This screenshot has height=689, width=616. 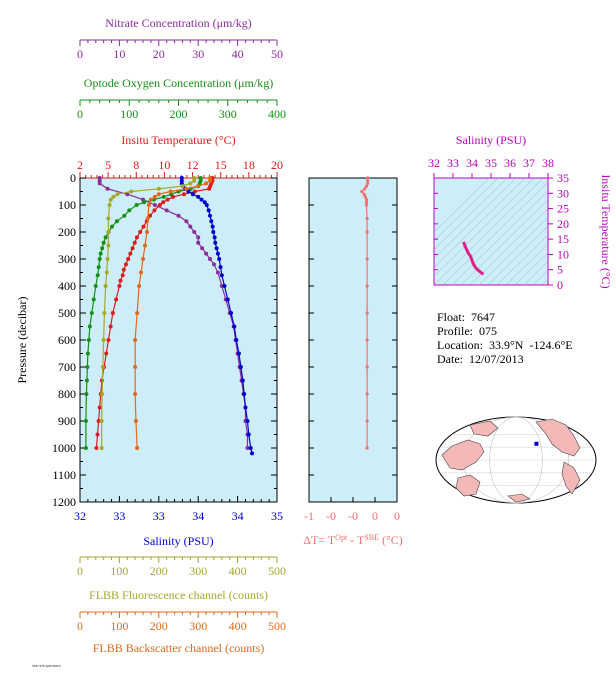 I want to click on temperature-axis-tick-label: 10, so click(x=164, y=165).